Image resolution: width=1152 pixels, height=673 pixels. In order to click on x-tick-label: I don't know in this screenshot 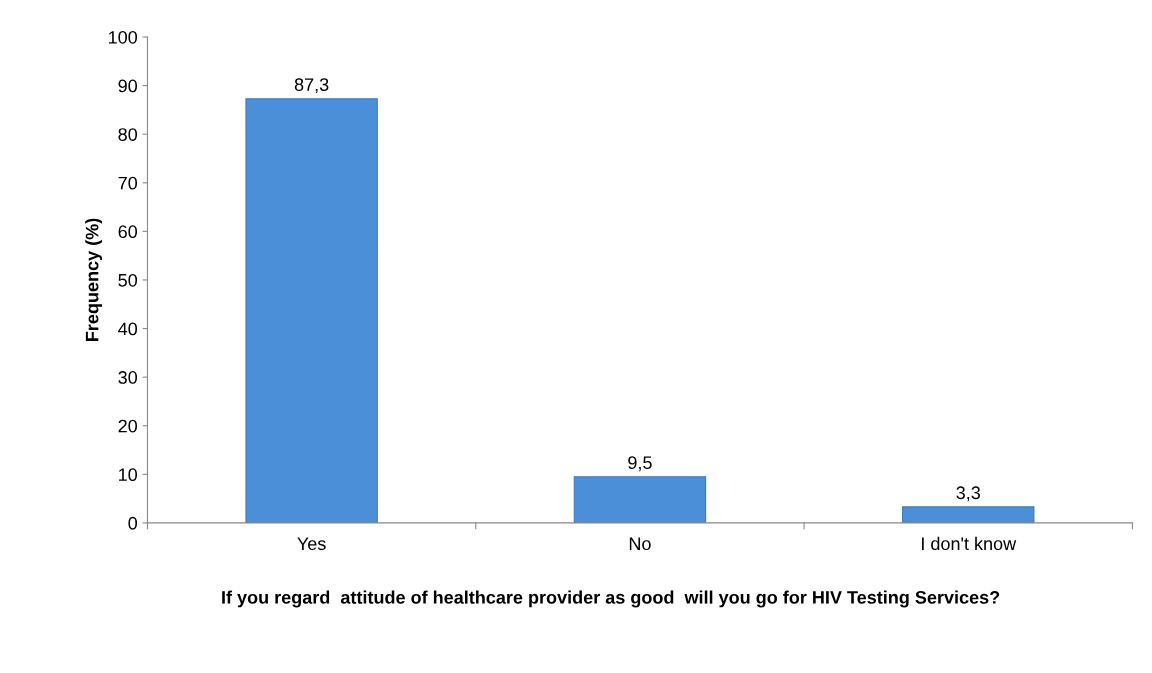, I will do `click(969, 543)`.